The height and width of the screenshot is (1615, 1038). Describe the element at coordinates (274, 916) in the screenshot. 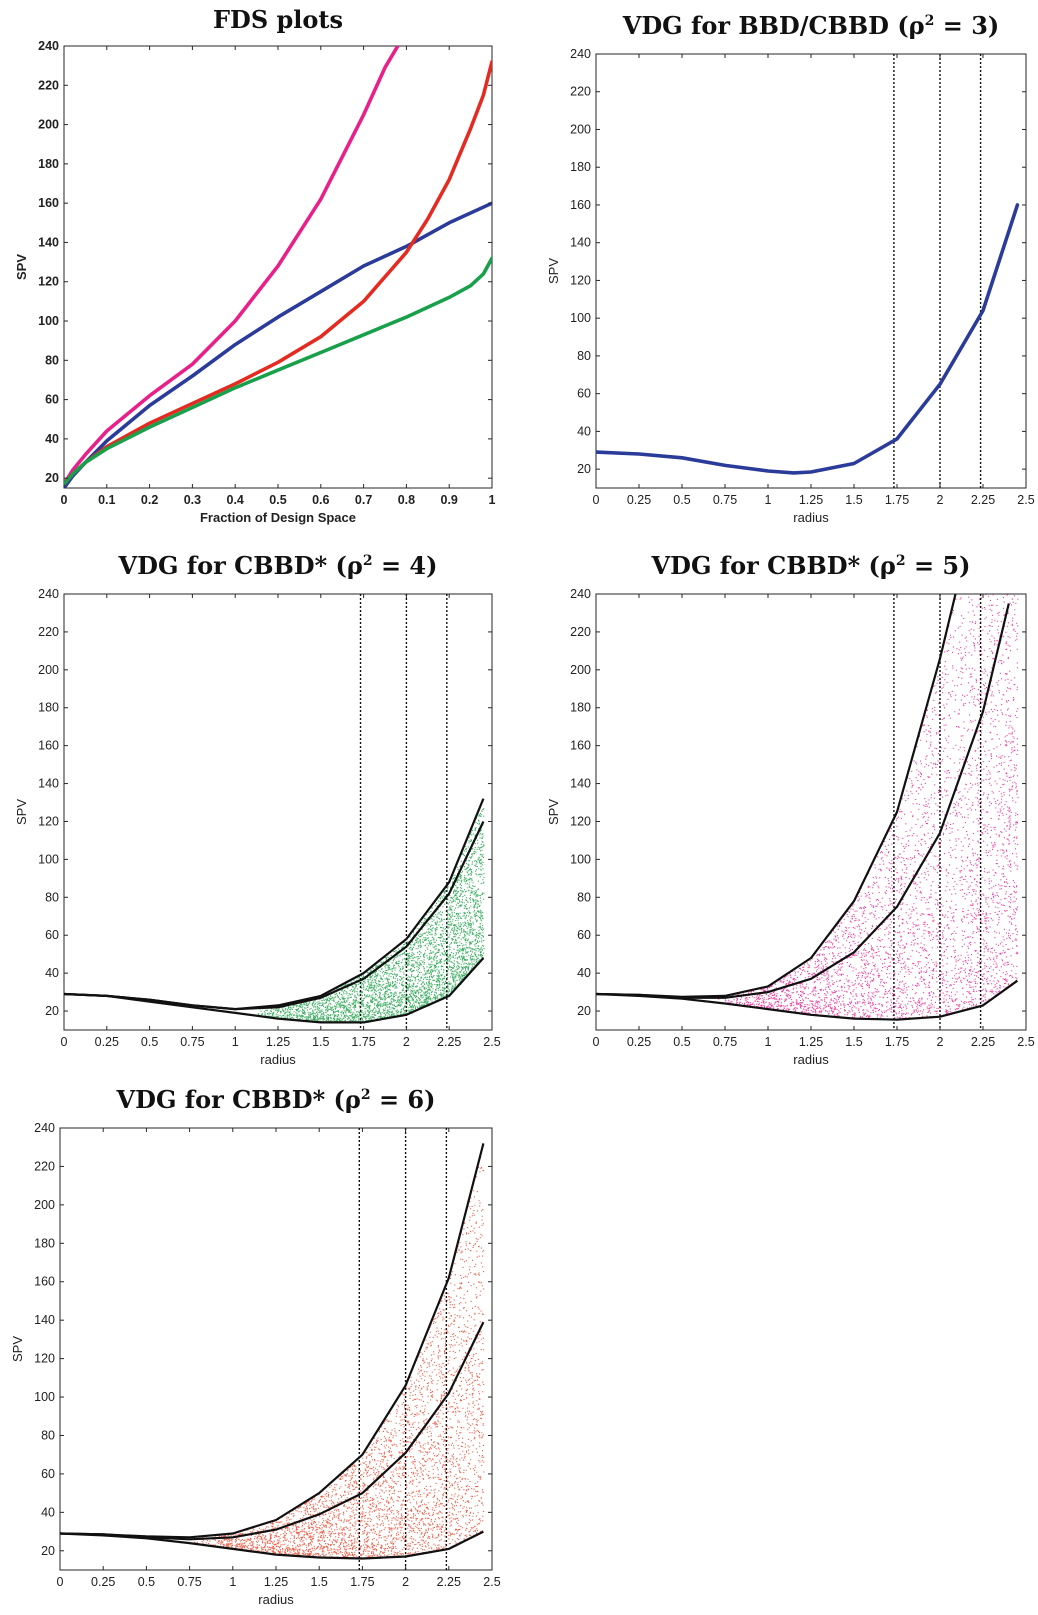

I see `envelope-mean` at that location.